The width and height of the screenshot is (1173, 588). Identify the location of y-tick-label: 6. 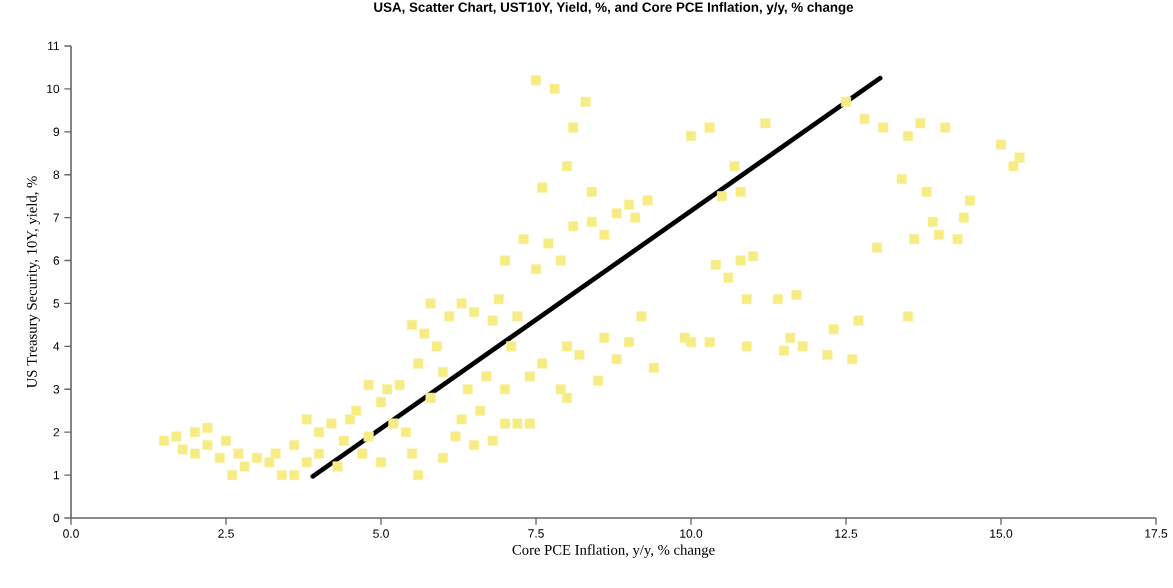
(56, 260).